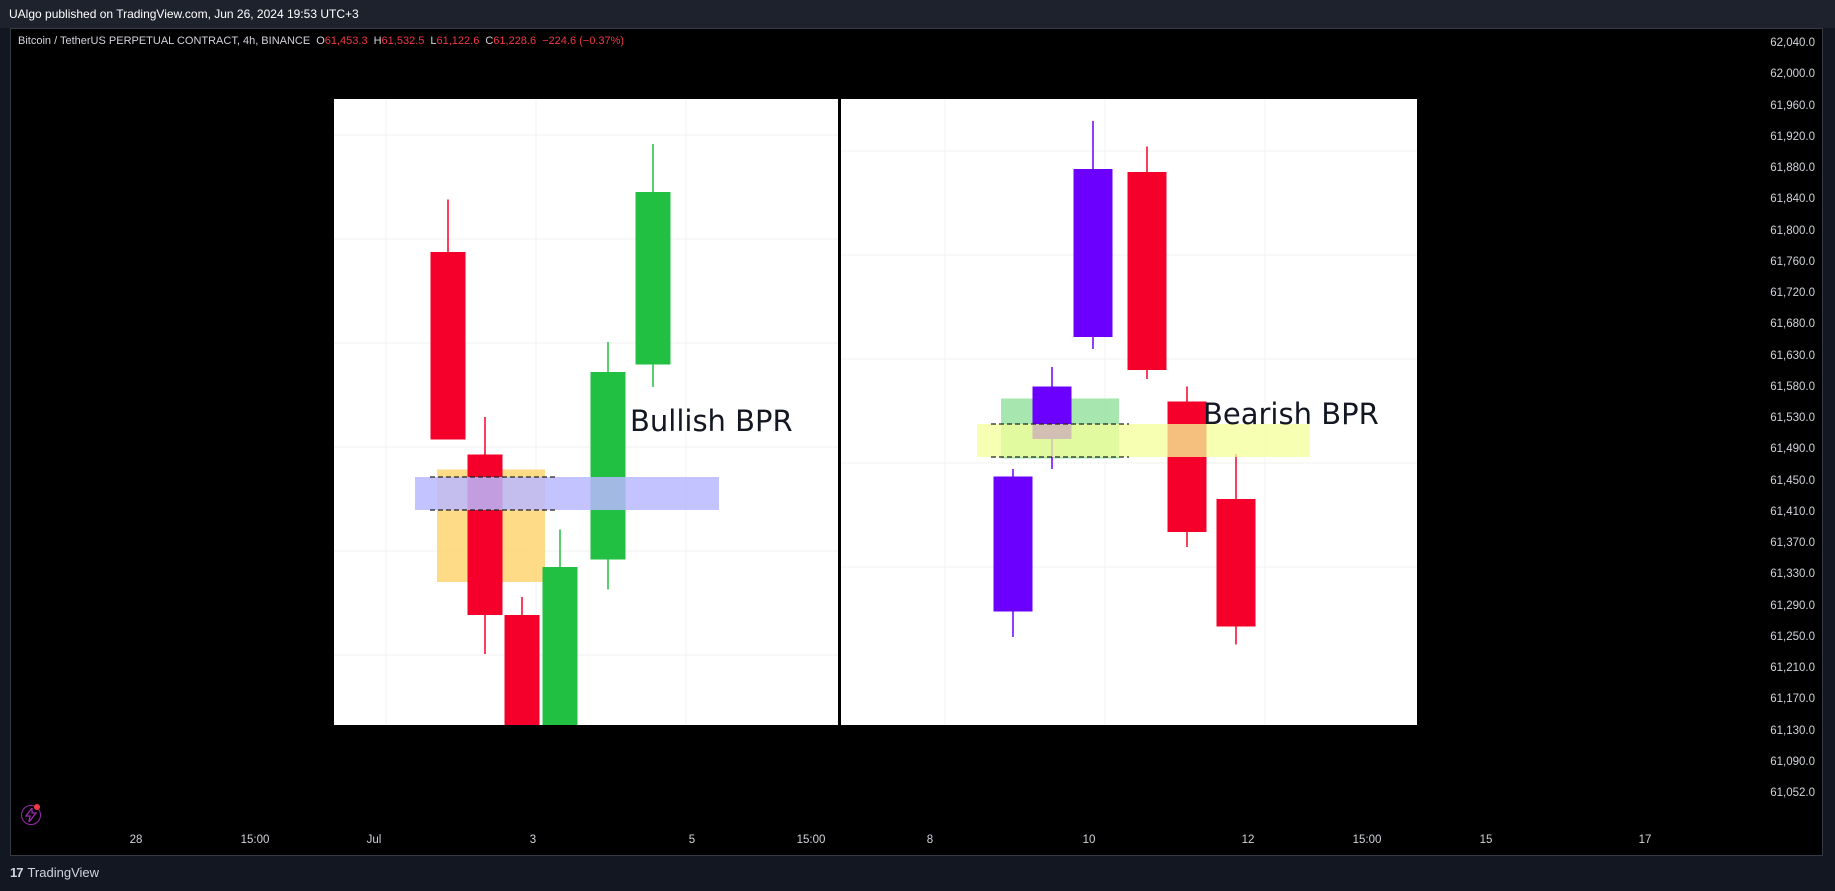 Image resolution: width=1835 pixels, height=891 pixels. I want to click on high-value: 61,532.5, so click(403, 41).